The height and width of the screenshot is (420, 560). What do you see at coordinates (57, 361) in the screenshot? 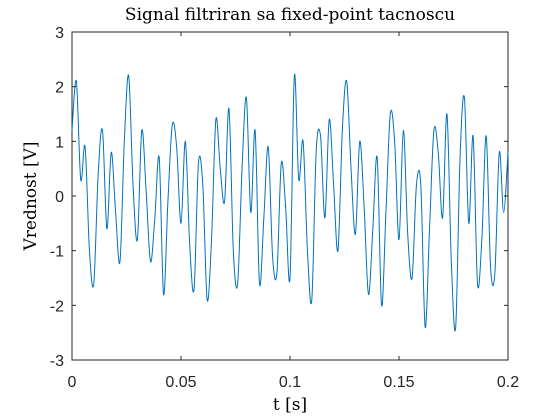
I see `y-tick-label: -3` at bounding box center [57, 361].